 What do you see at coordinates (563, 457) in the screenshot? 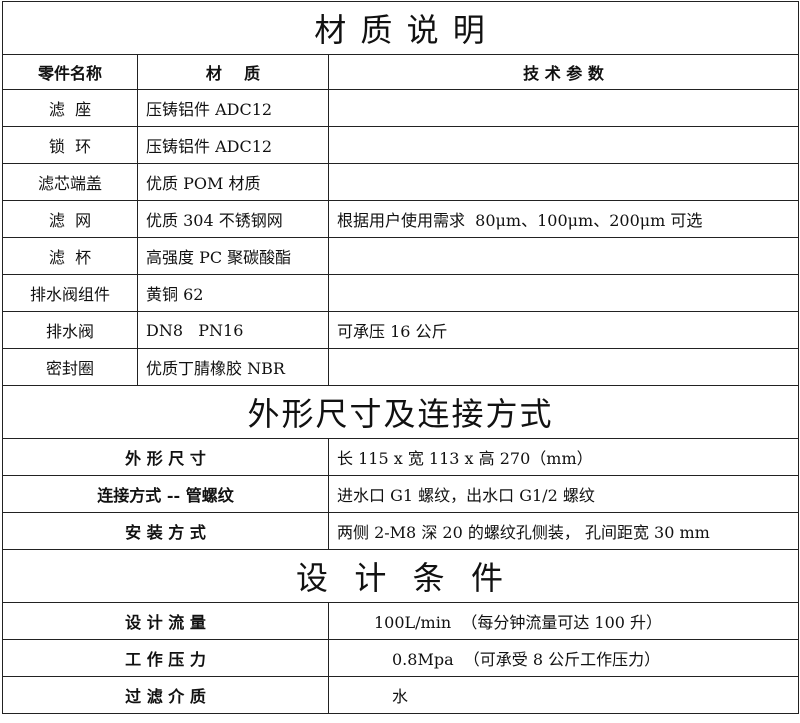
I see `row-value: 长 115 x 宽 113 x 高 270（mm）` at bounding box center [563, 457].